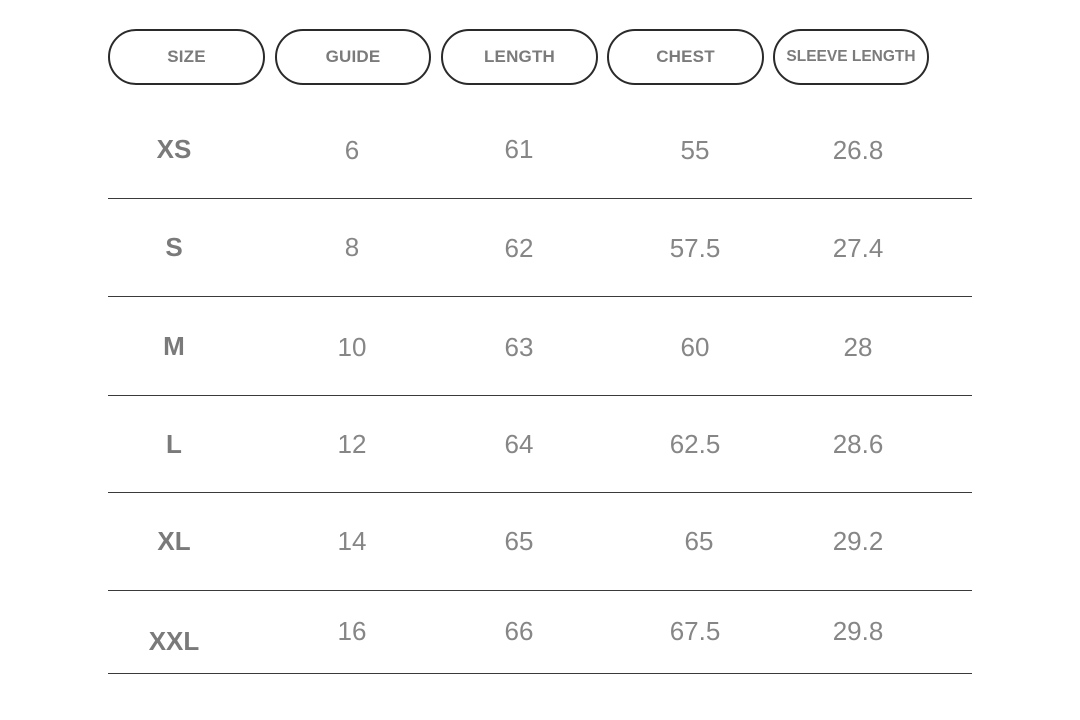  I want to click on size-cell: L, so click(174, 444).